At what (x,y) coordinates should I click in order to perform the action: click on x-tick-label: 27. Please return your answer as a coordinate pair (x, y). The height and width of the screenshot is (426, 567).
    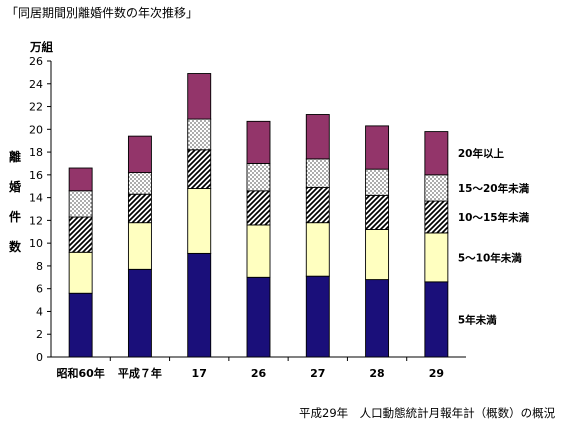
    Looking at the image, I should click on (317, 373).